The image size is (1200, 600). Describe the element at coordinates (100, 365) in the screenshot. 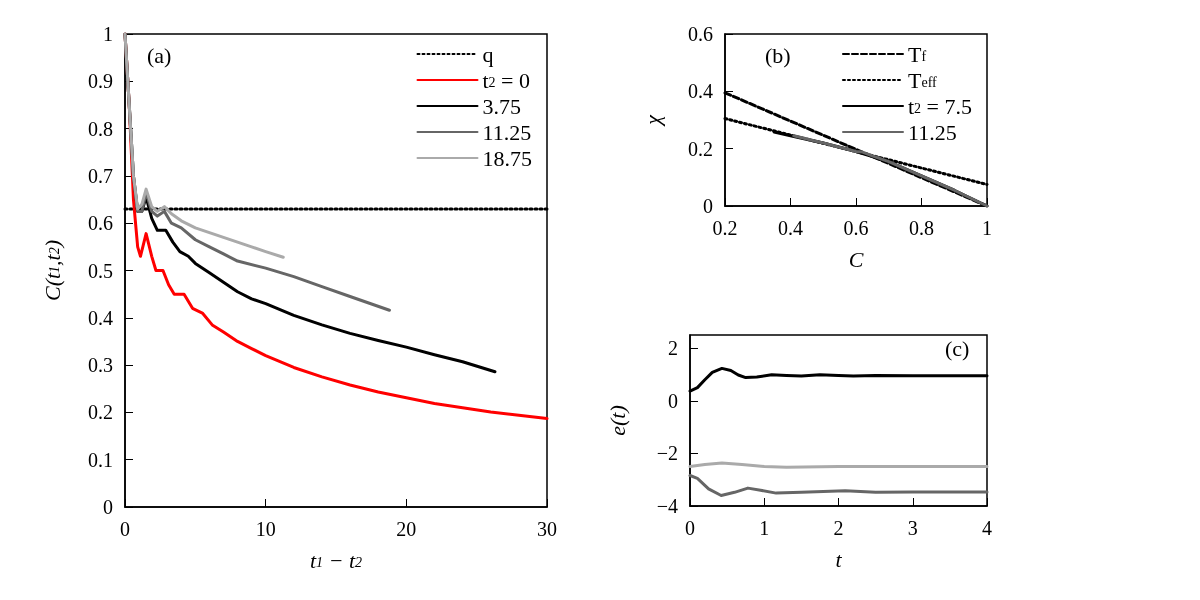

I see `y-tick-label: 0.3` at that location.